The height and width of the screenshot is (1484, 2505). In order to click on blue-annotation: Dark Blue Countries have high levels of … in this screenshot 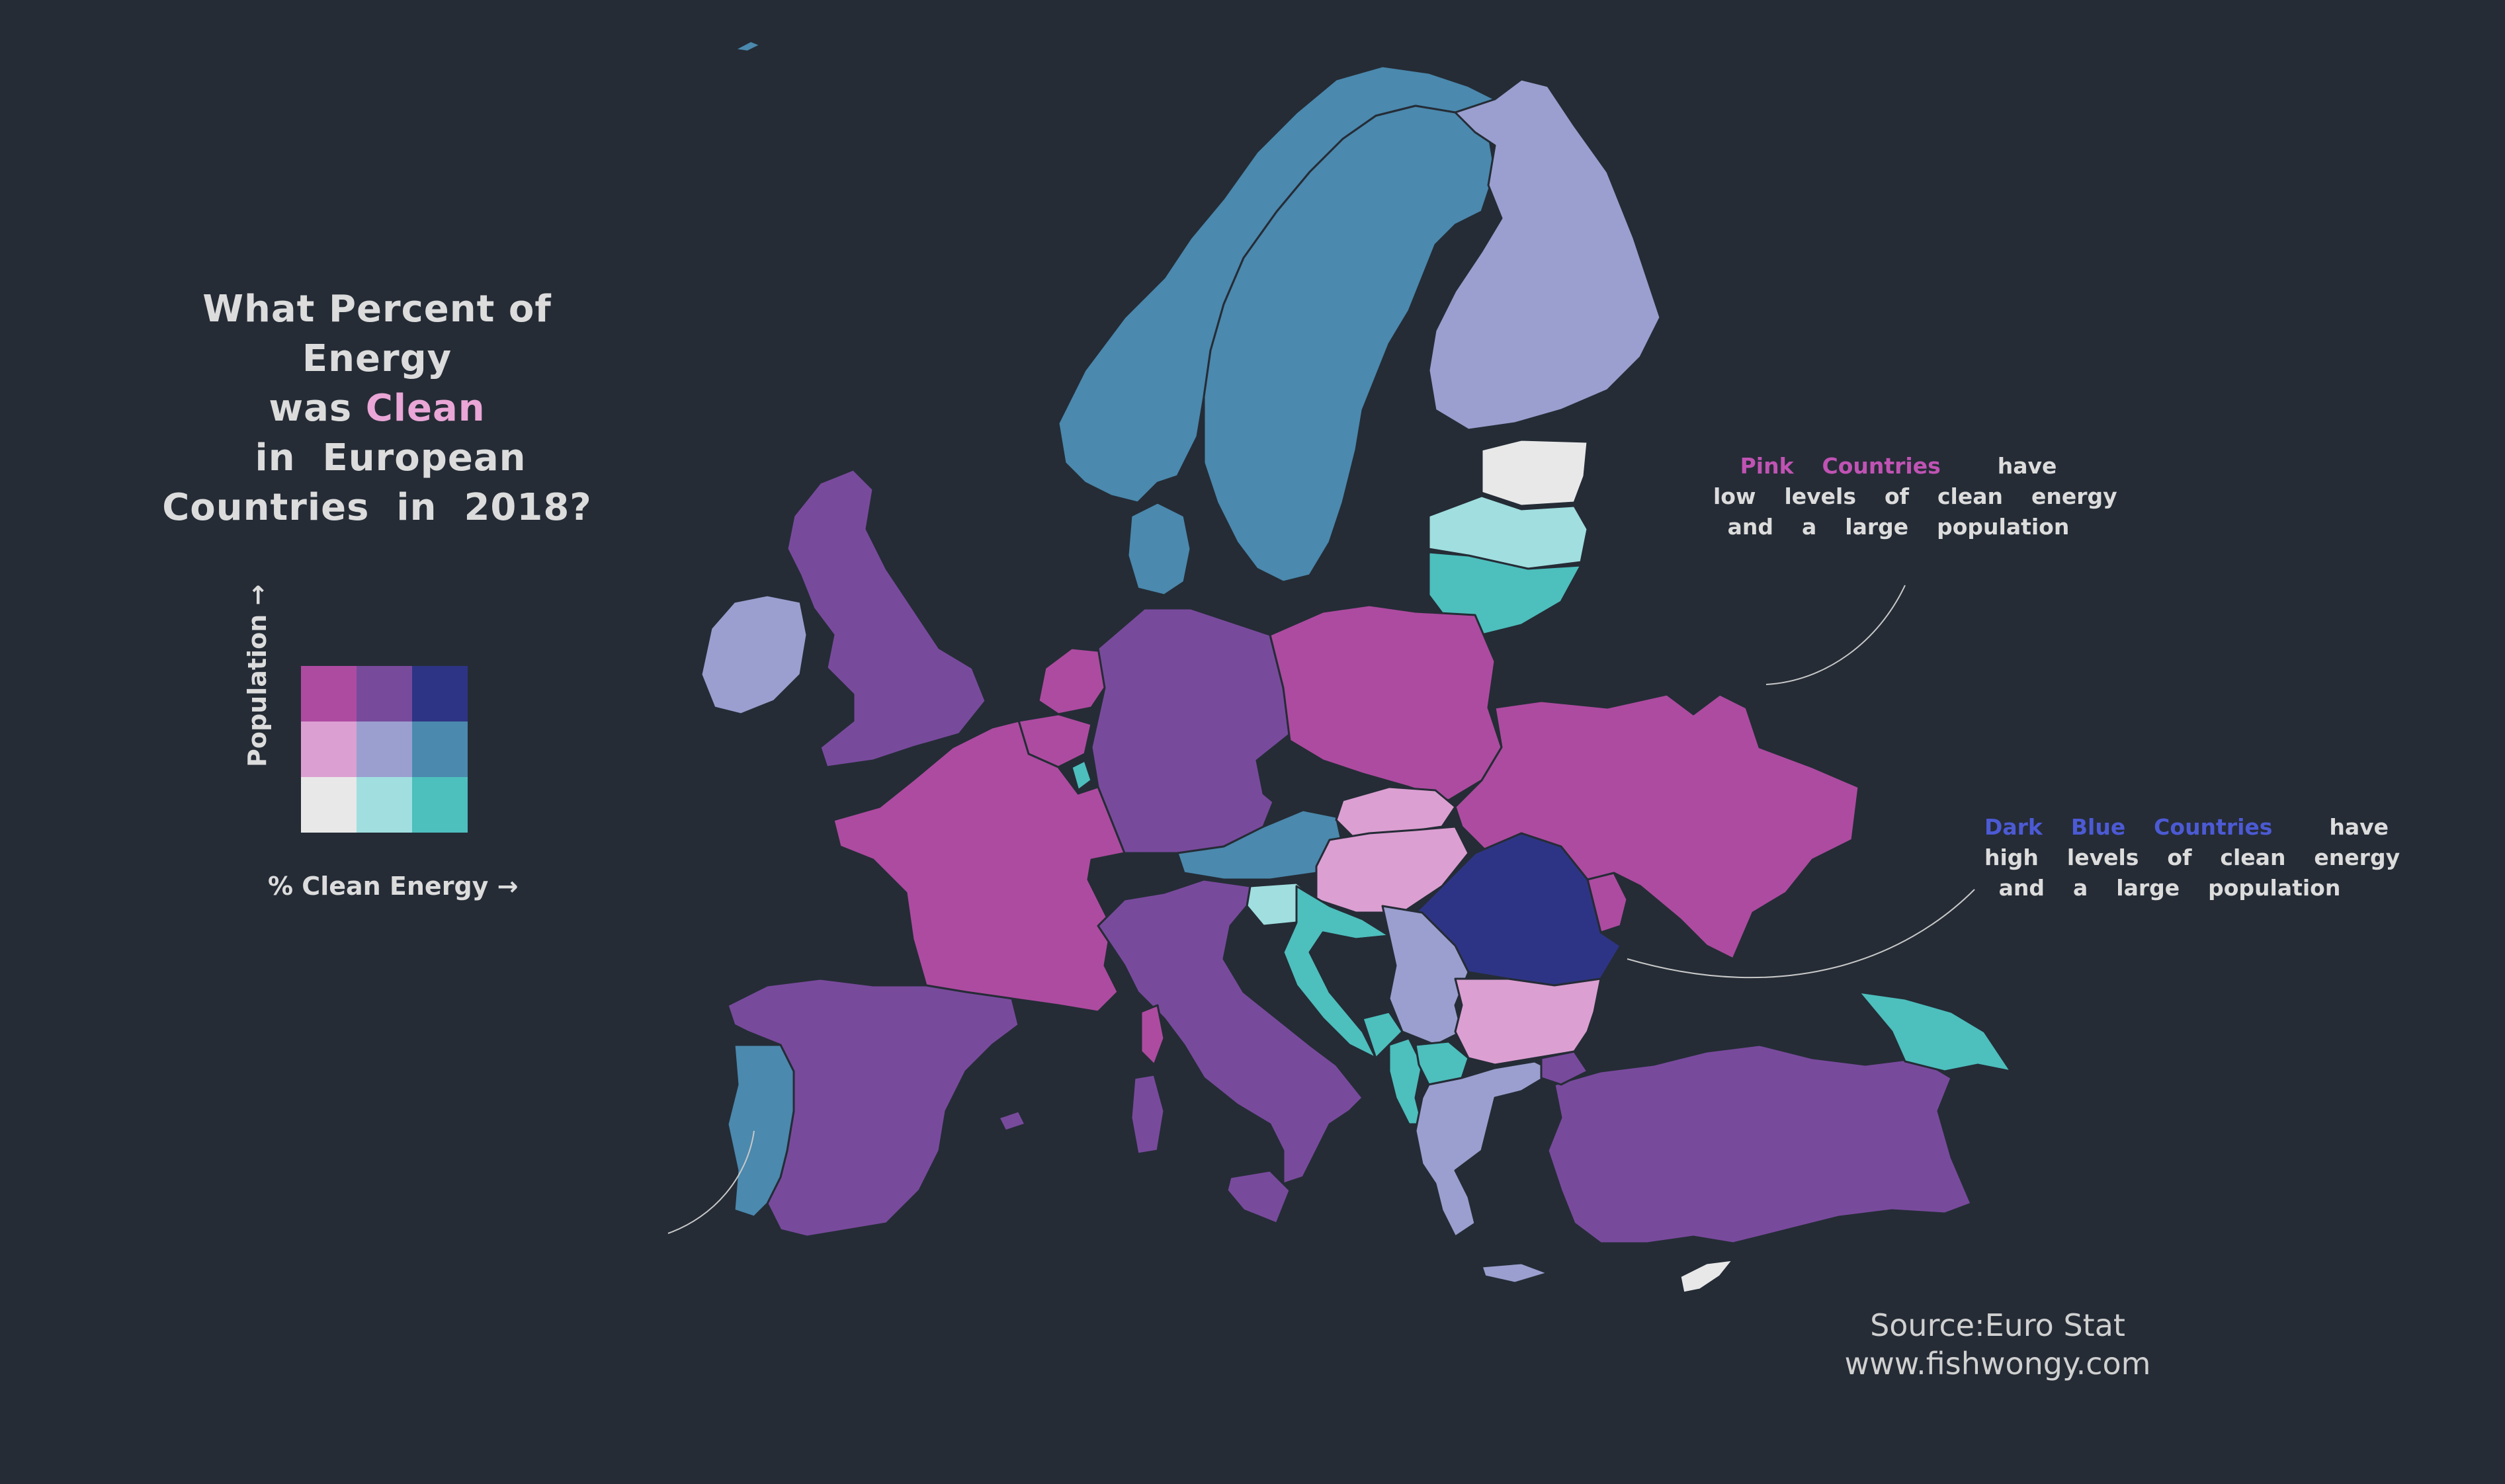, I will do `click(2192, 858)`.